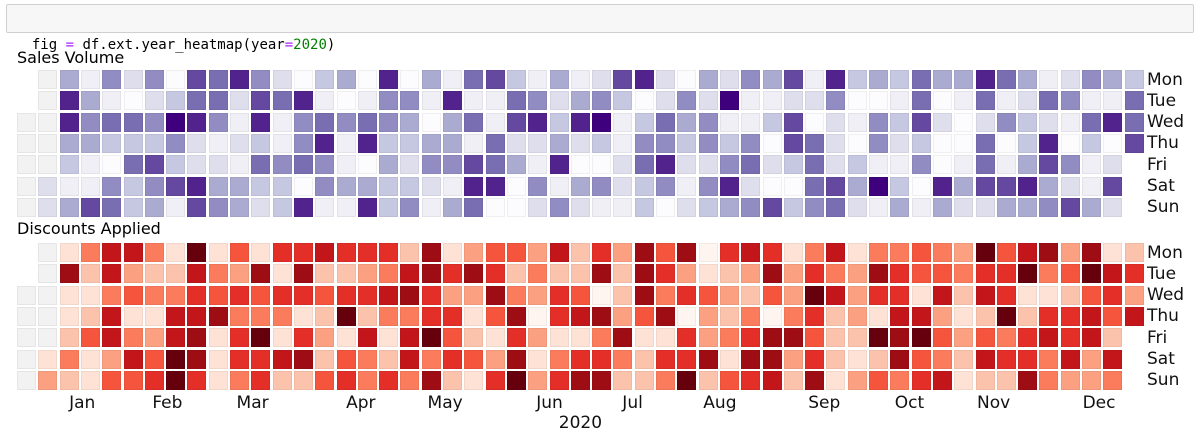  I want to click on code-cell: fig = df.ext.year_heatmap(year=2020), so click(600, 28).